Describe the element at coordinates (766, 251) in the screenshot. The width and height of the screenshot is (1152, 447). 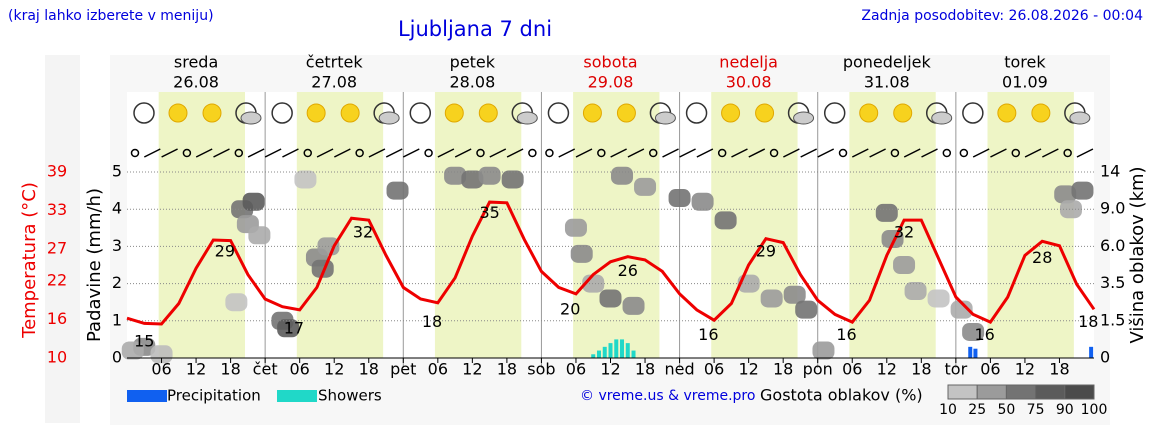
I see `temp-label: 29` at that location.